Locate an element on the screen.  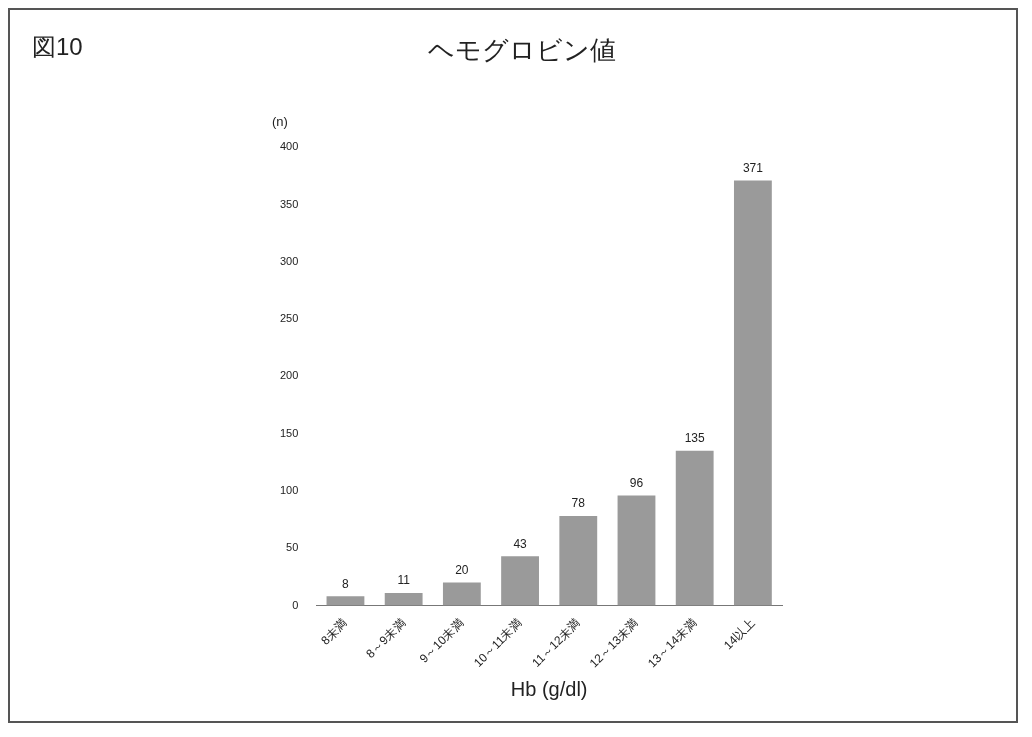
data-label: 43 is located at coordinates (520, 543).